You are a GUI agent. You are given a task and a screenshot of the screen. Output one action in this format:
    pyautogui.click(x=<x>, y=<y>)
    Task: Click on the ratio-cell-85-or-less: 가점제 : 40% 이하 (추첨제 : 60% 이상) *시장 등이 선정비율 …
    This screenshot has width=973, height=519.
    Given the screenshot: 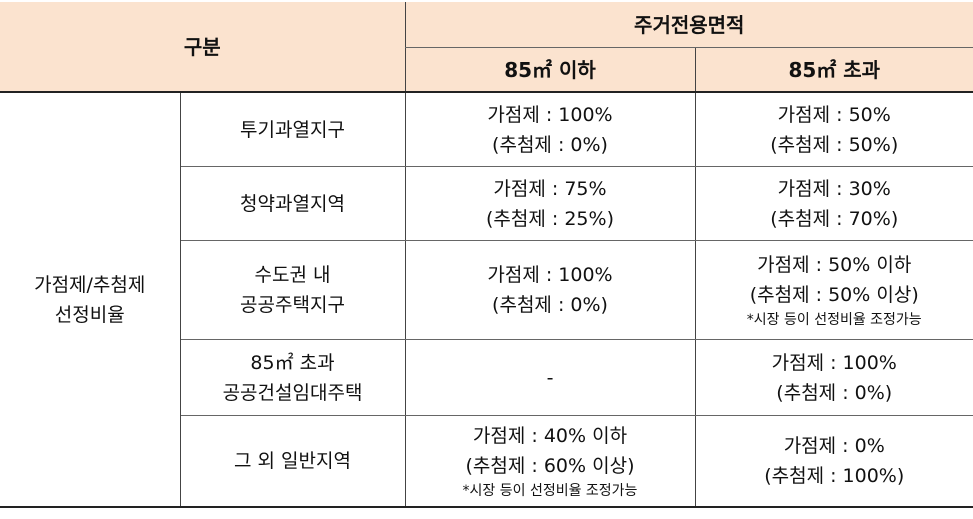 What is the action you would take?
    pyautogui.click(x=550, y=461)
    